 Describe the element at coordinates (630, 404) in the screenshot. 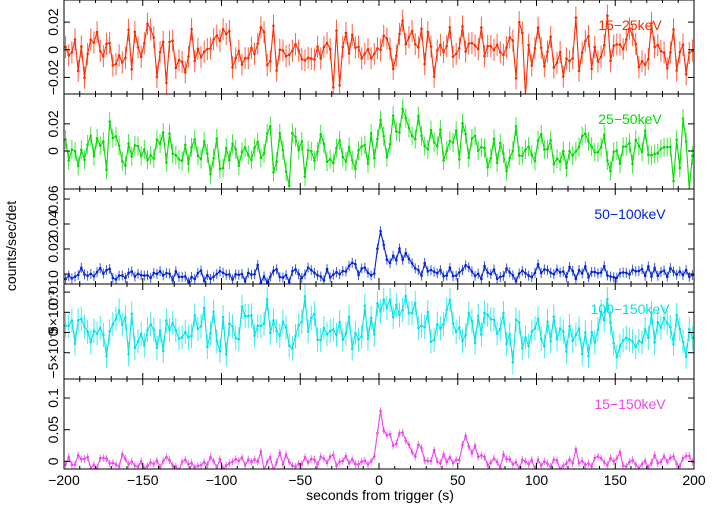

I see `band-label: 15−150keV` at that location.